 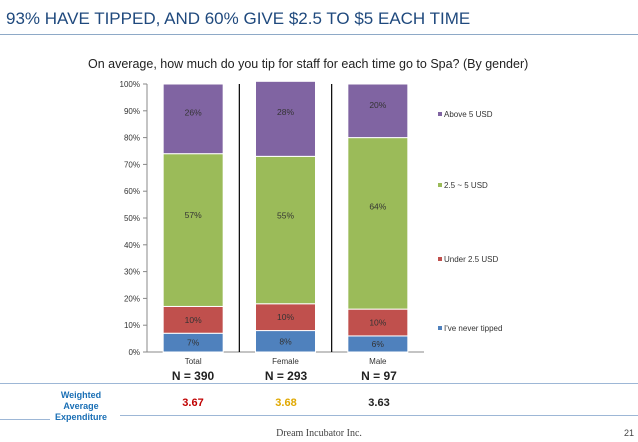 I want to click on y-tick-label: 40%, so click(x=132, y=245).